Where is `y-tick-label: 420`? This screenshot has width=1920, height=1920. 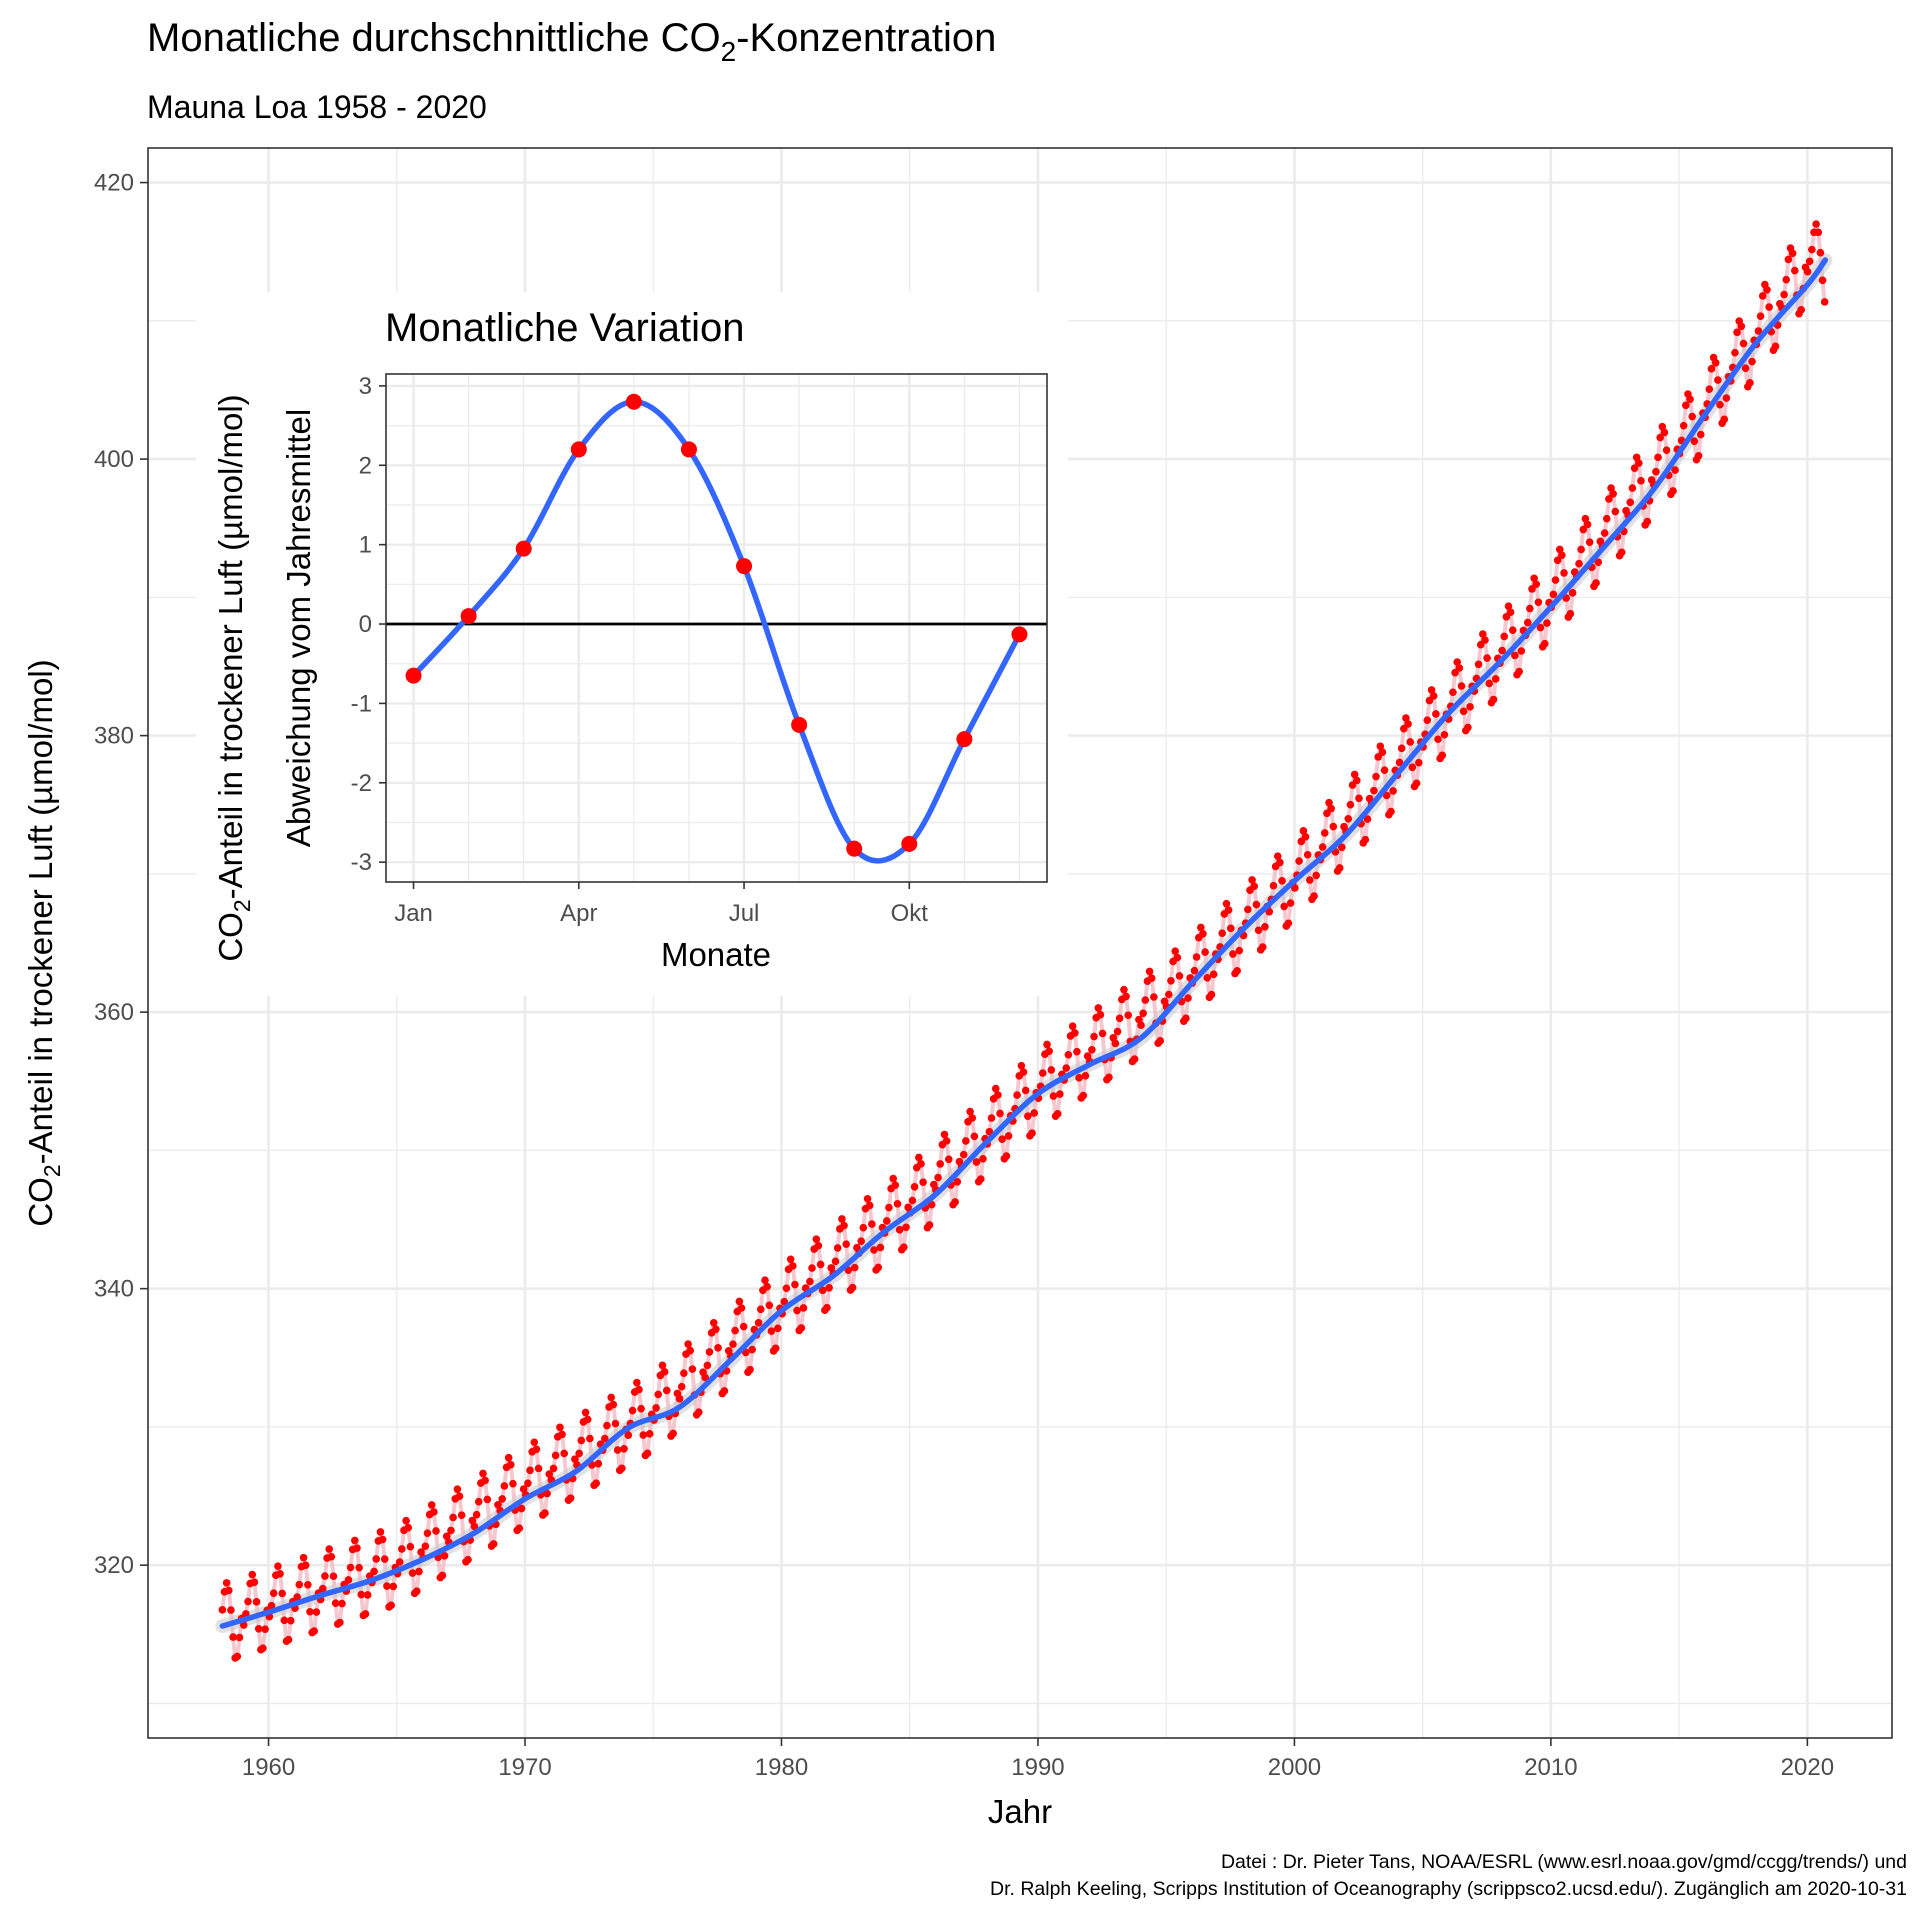
y-tick-label: 420 is located at coordinates (114, 183).